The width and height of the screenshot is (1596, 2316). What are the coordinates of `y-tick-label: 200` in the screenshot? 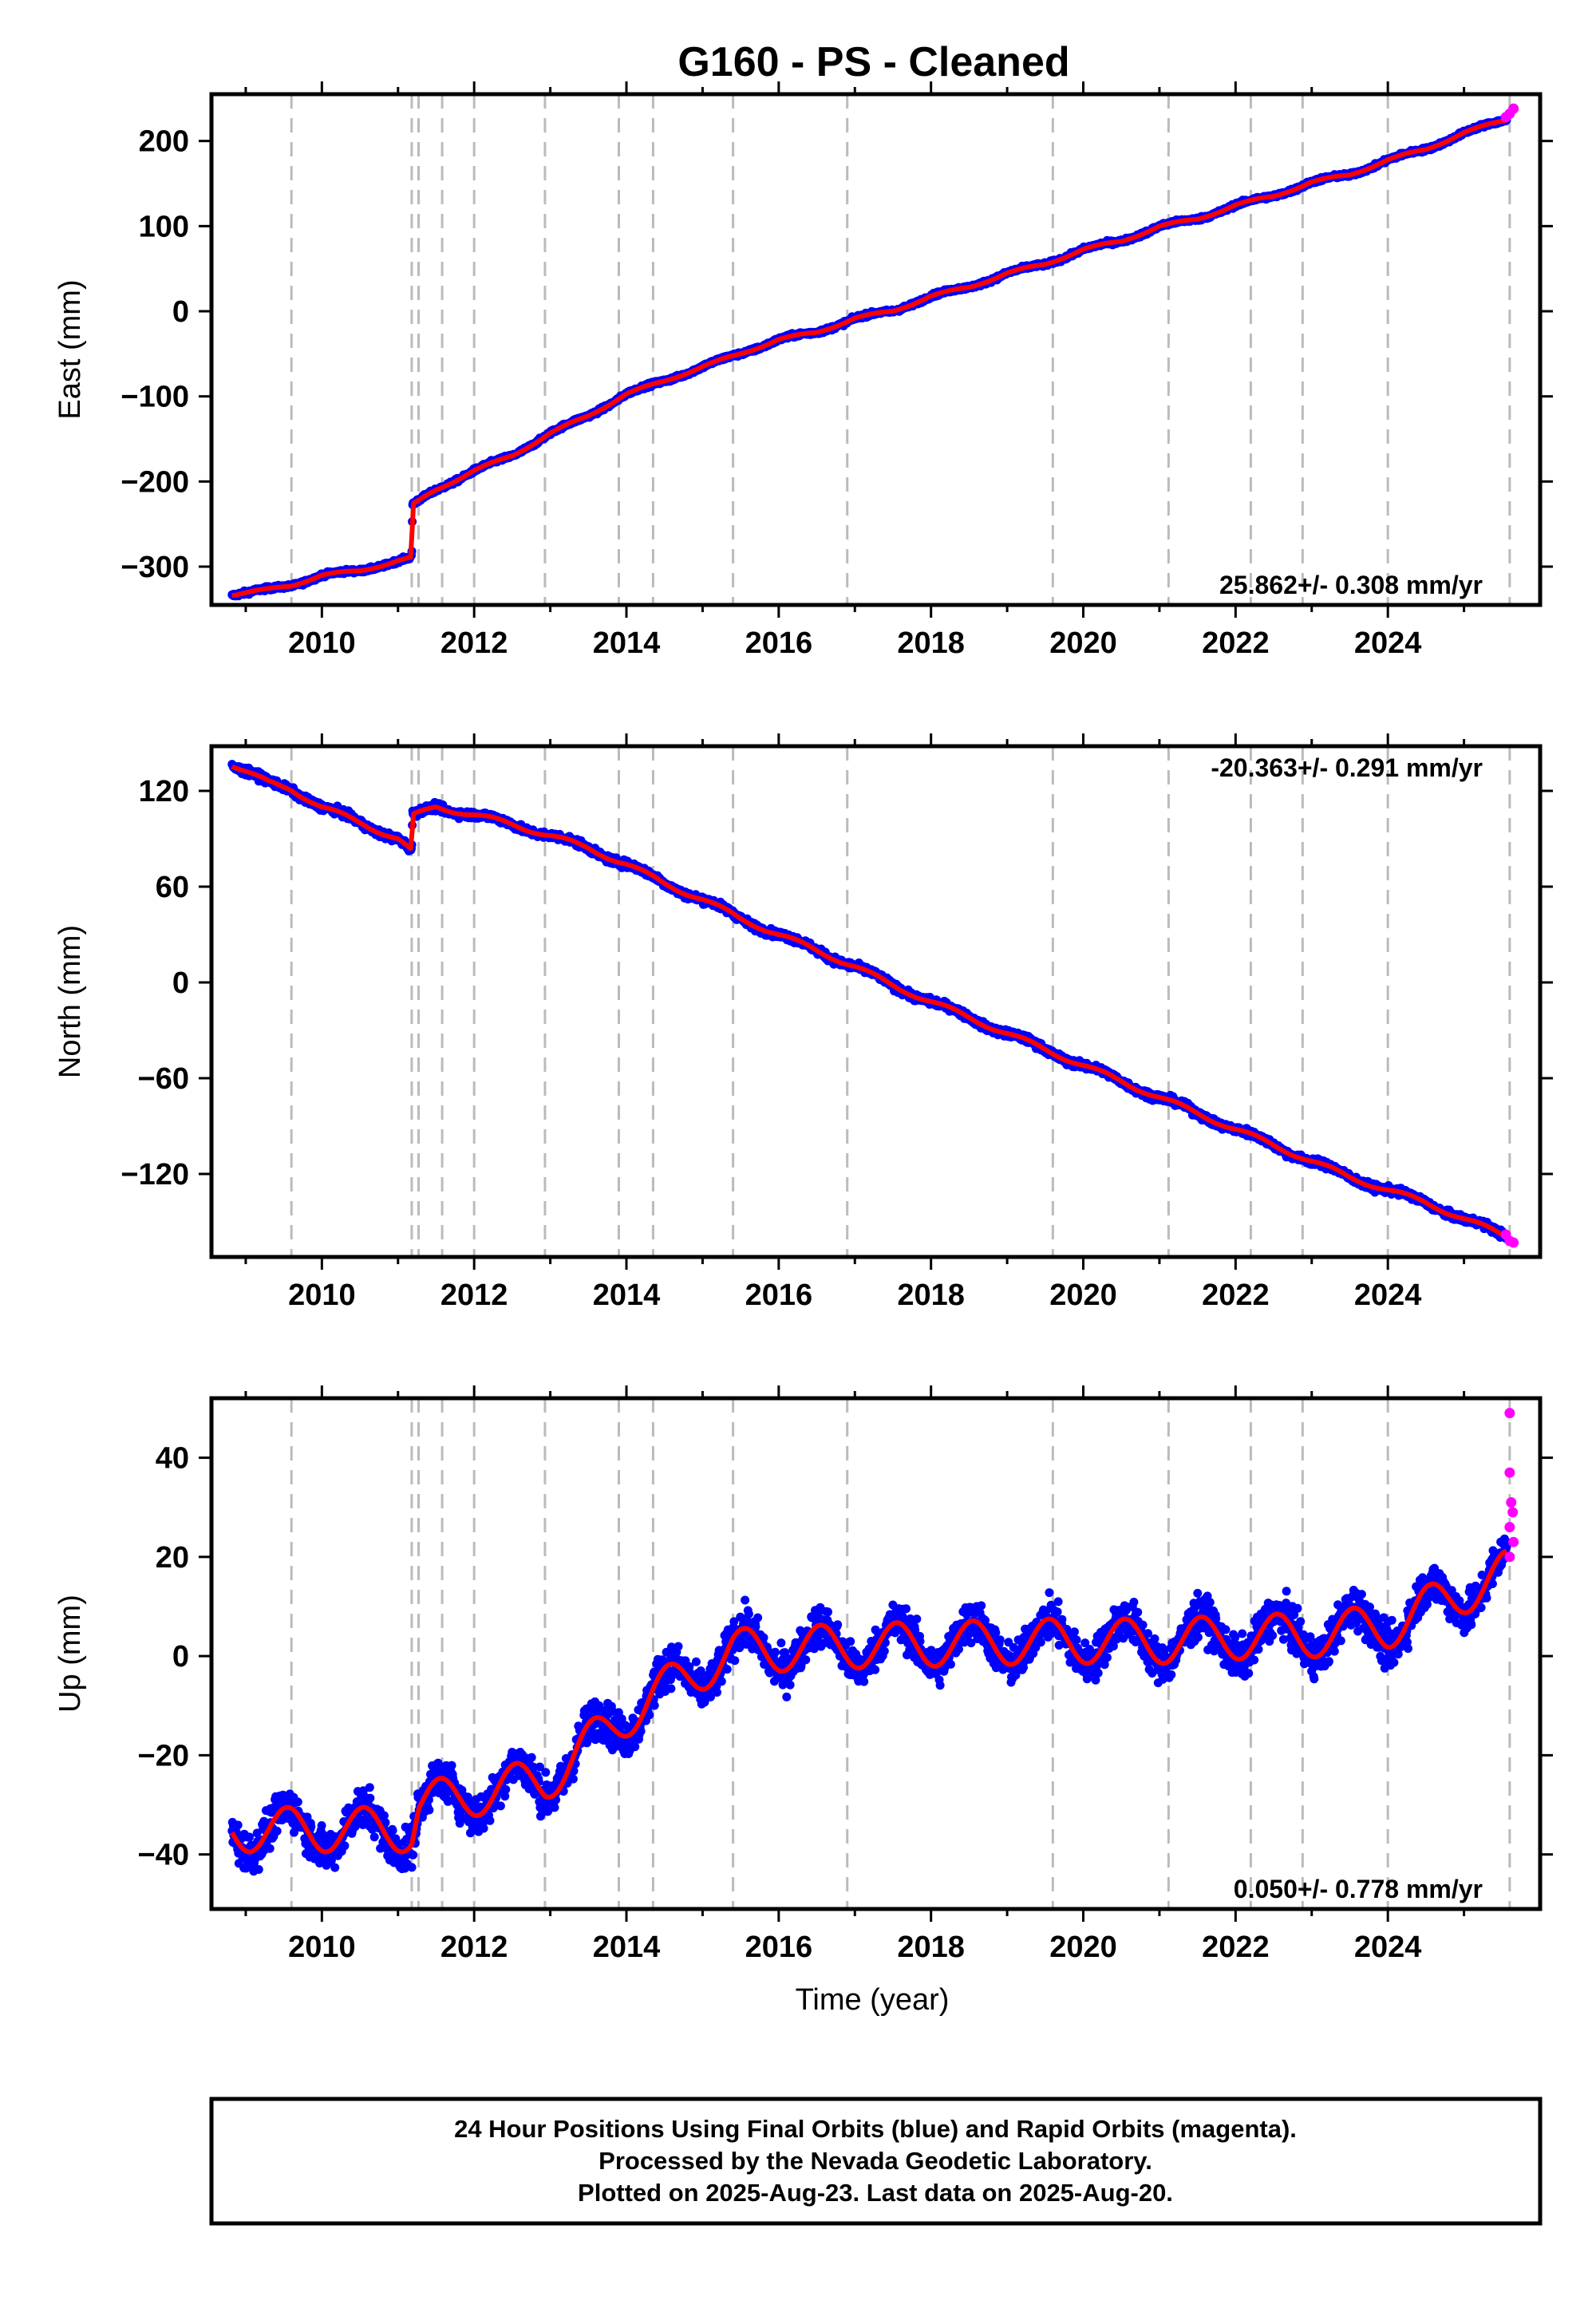 It's located at (164, 142).